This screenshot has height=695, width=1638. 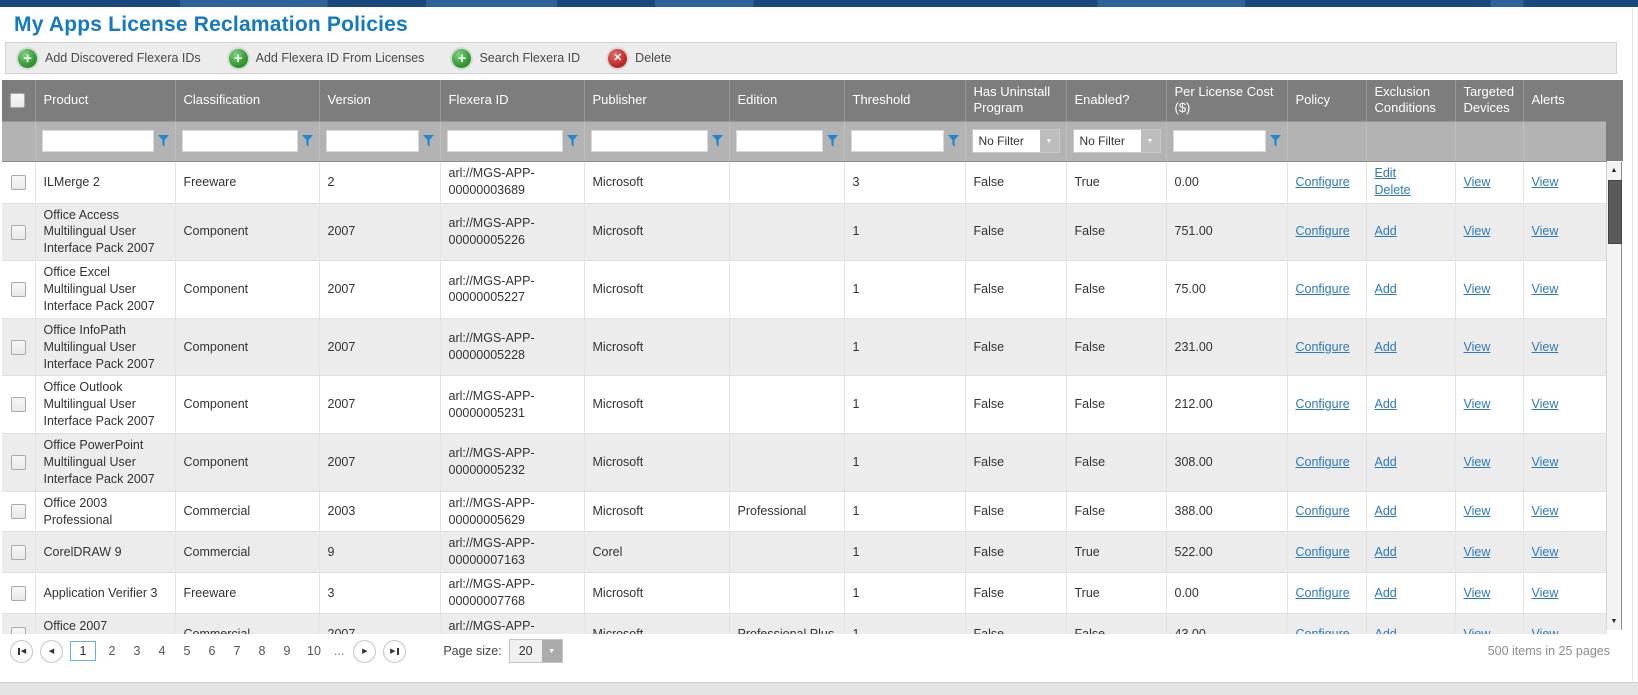 What do you see at coordinates (262, 651) in the screenshot?
I see `page-number: 8` at bounding box center [262, 651].